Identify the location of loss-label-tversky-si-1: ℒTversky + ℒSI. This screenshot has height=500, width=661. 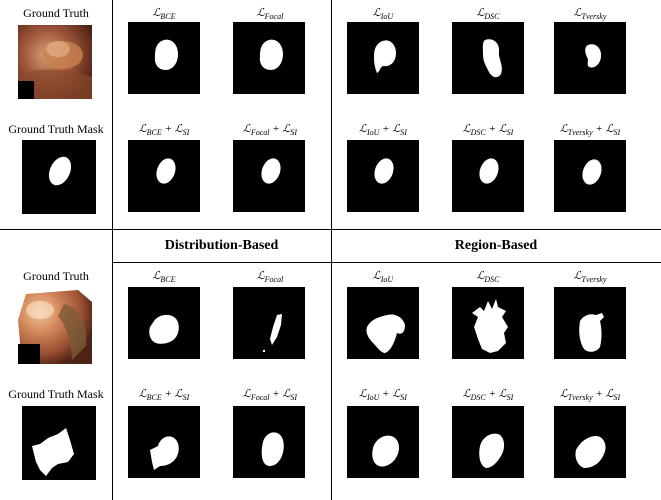
(590, 130).